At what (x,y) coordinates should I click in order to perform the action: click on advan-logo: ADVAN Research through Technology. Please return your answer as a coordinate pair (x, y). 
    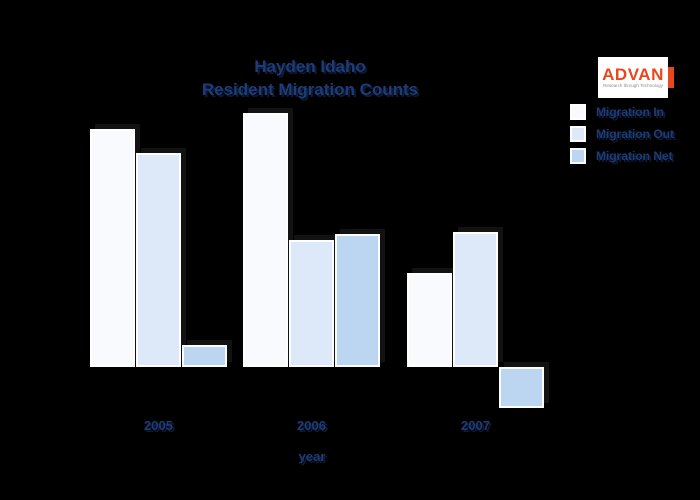
    Looking at the image, I should click on (633, 77).